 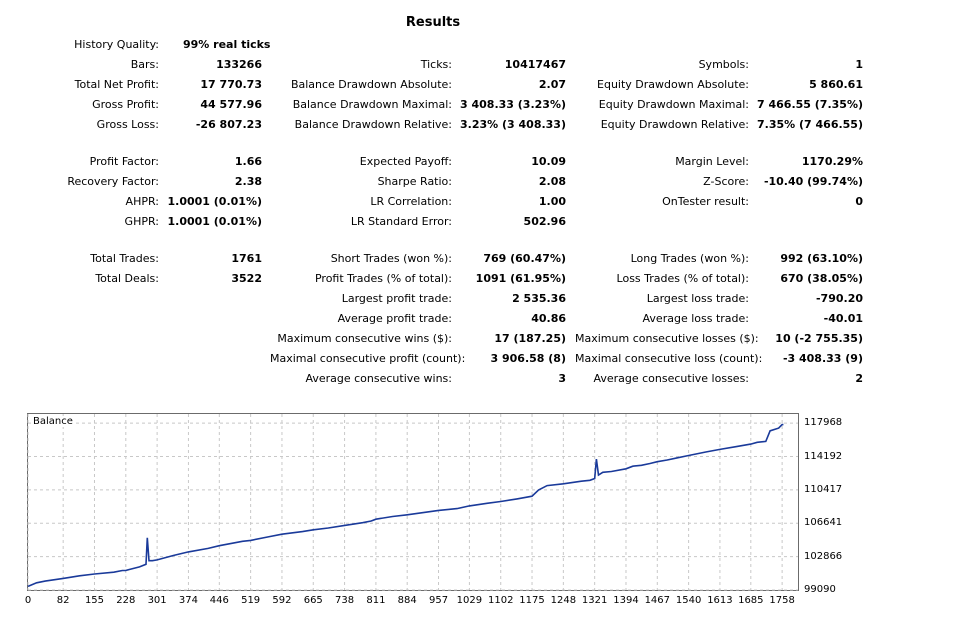 What do you see at coordinates (810, 104) in the screenshot?
I see `stat-value: 7 466.55 (7.35%)` at bounding box center [810, 104].